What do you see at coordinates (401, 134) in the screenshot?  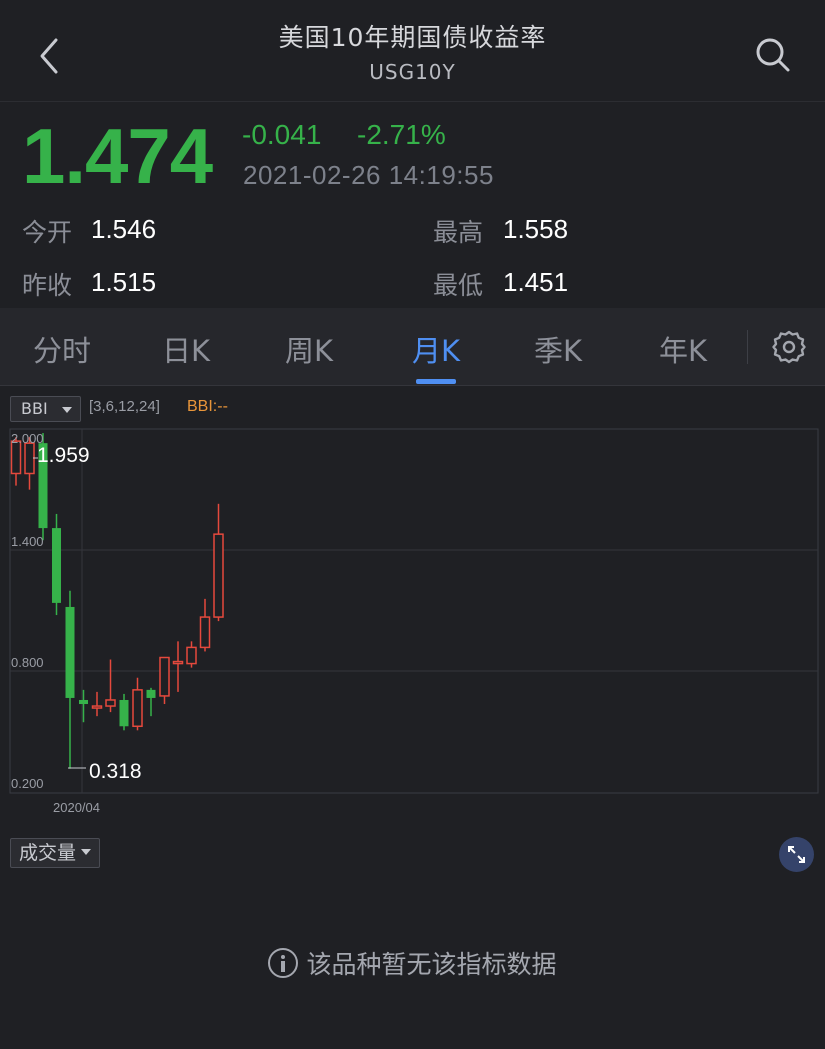 I see `price-change-percent: -2.71%` at bounding box center [401, 134].